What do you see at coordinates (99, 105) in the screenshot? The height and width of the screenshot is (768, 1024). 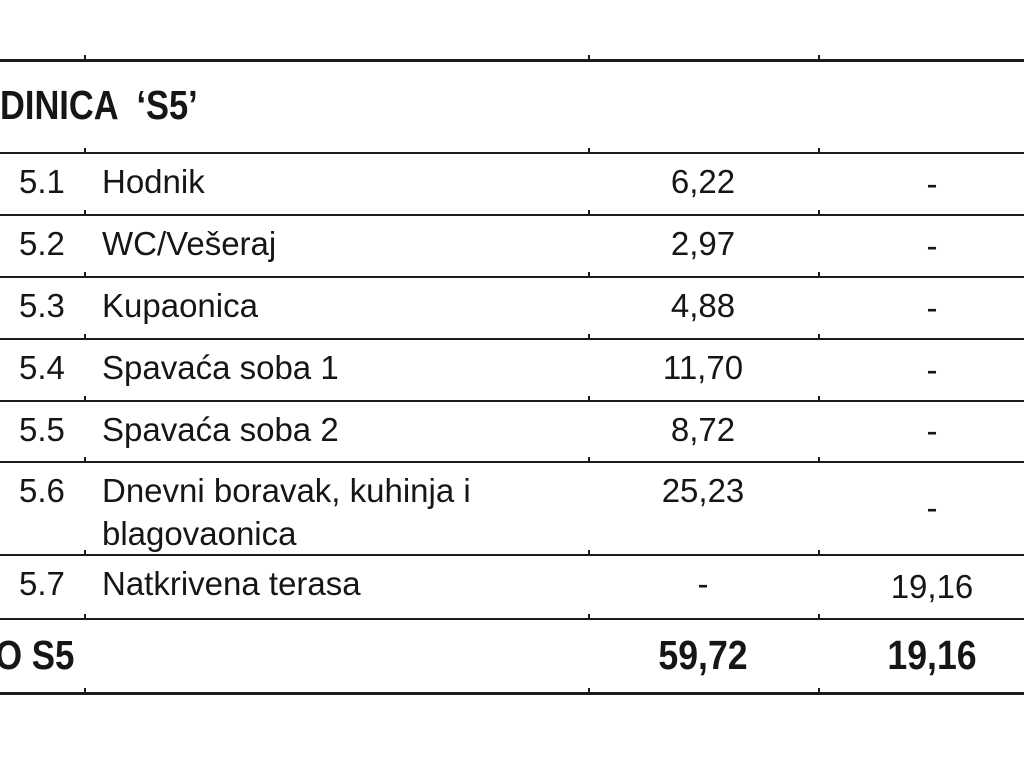 I see `unit-heading: DINICA ‘S5’` at bounding box center [99, 105].